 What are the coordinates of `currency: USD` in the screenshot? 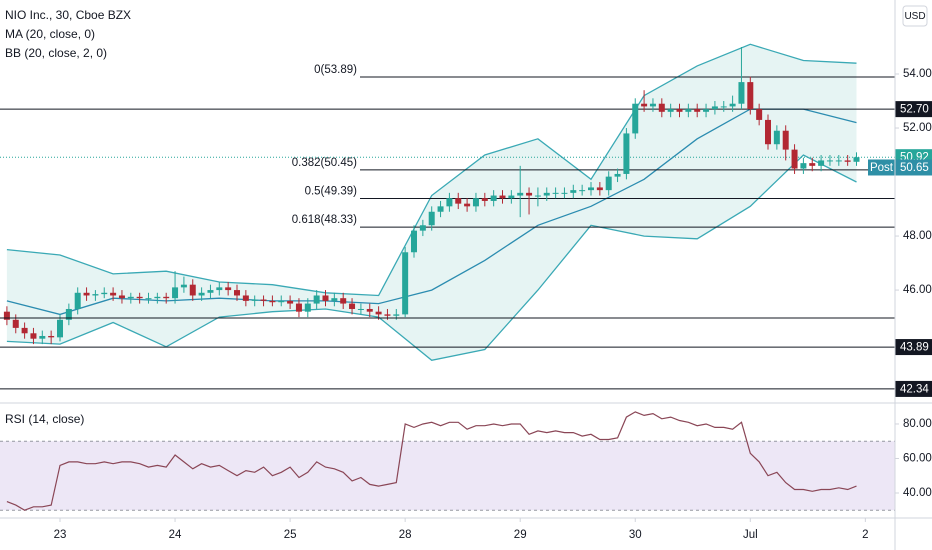 It's located at (914, 16).